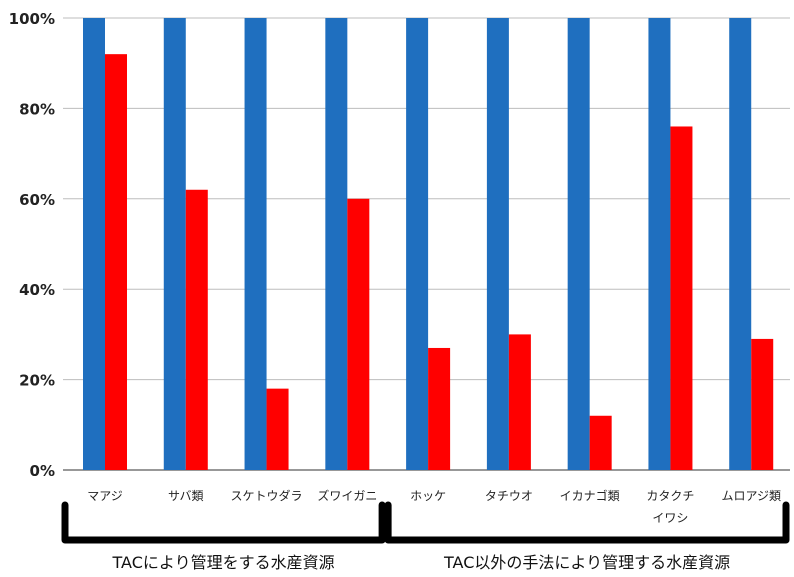 The height and width of the screenshot is (577, 794). I want to click on category-label: ムロアジ類, so click(751, 496).